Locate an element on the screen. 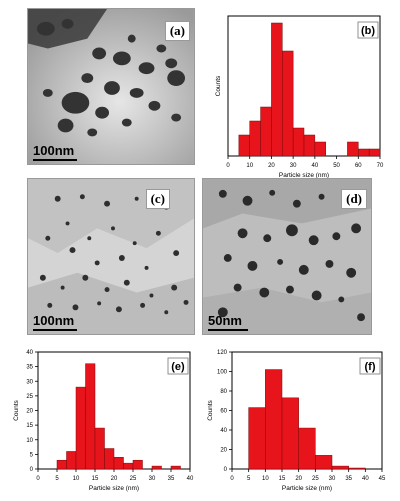 This screenshot has height=501, width=400. scale-bar-a is located at coordinates (55, 160).